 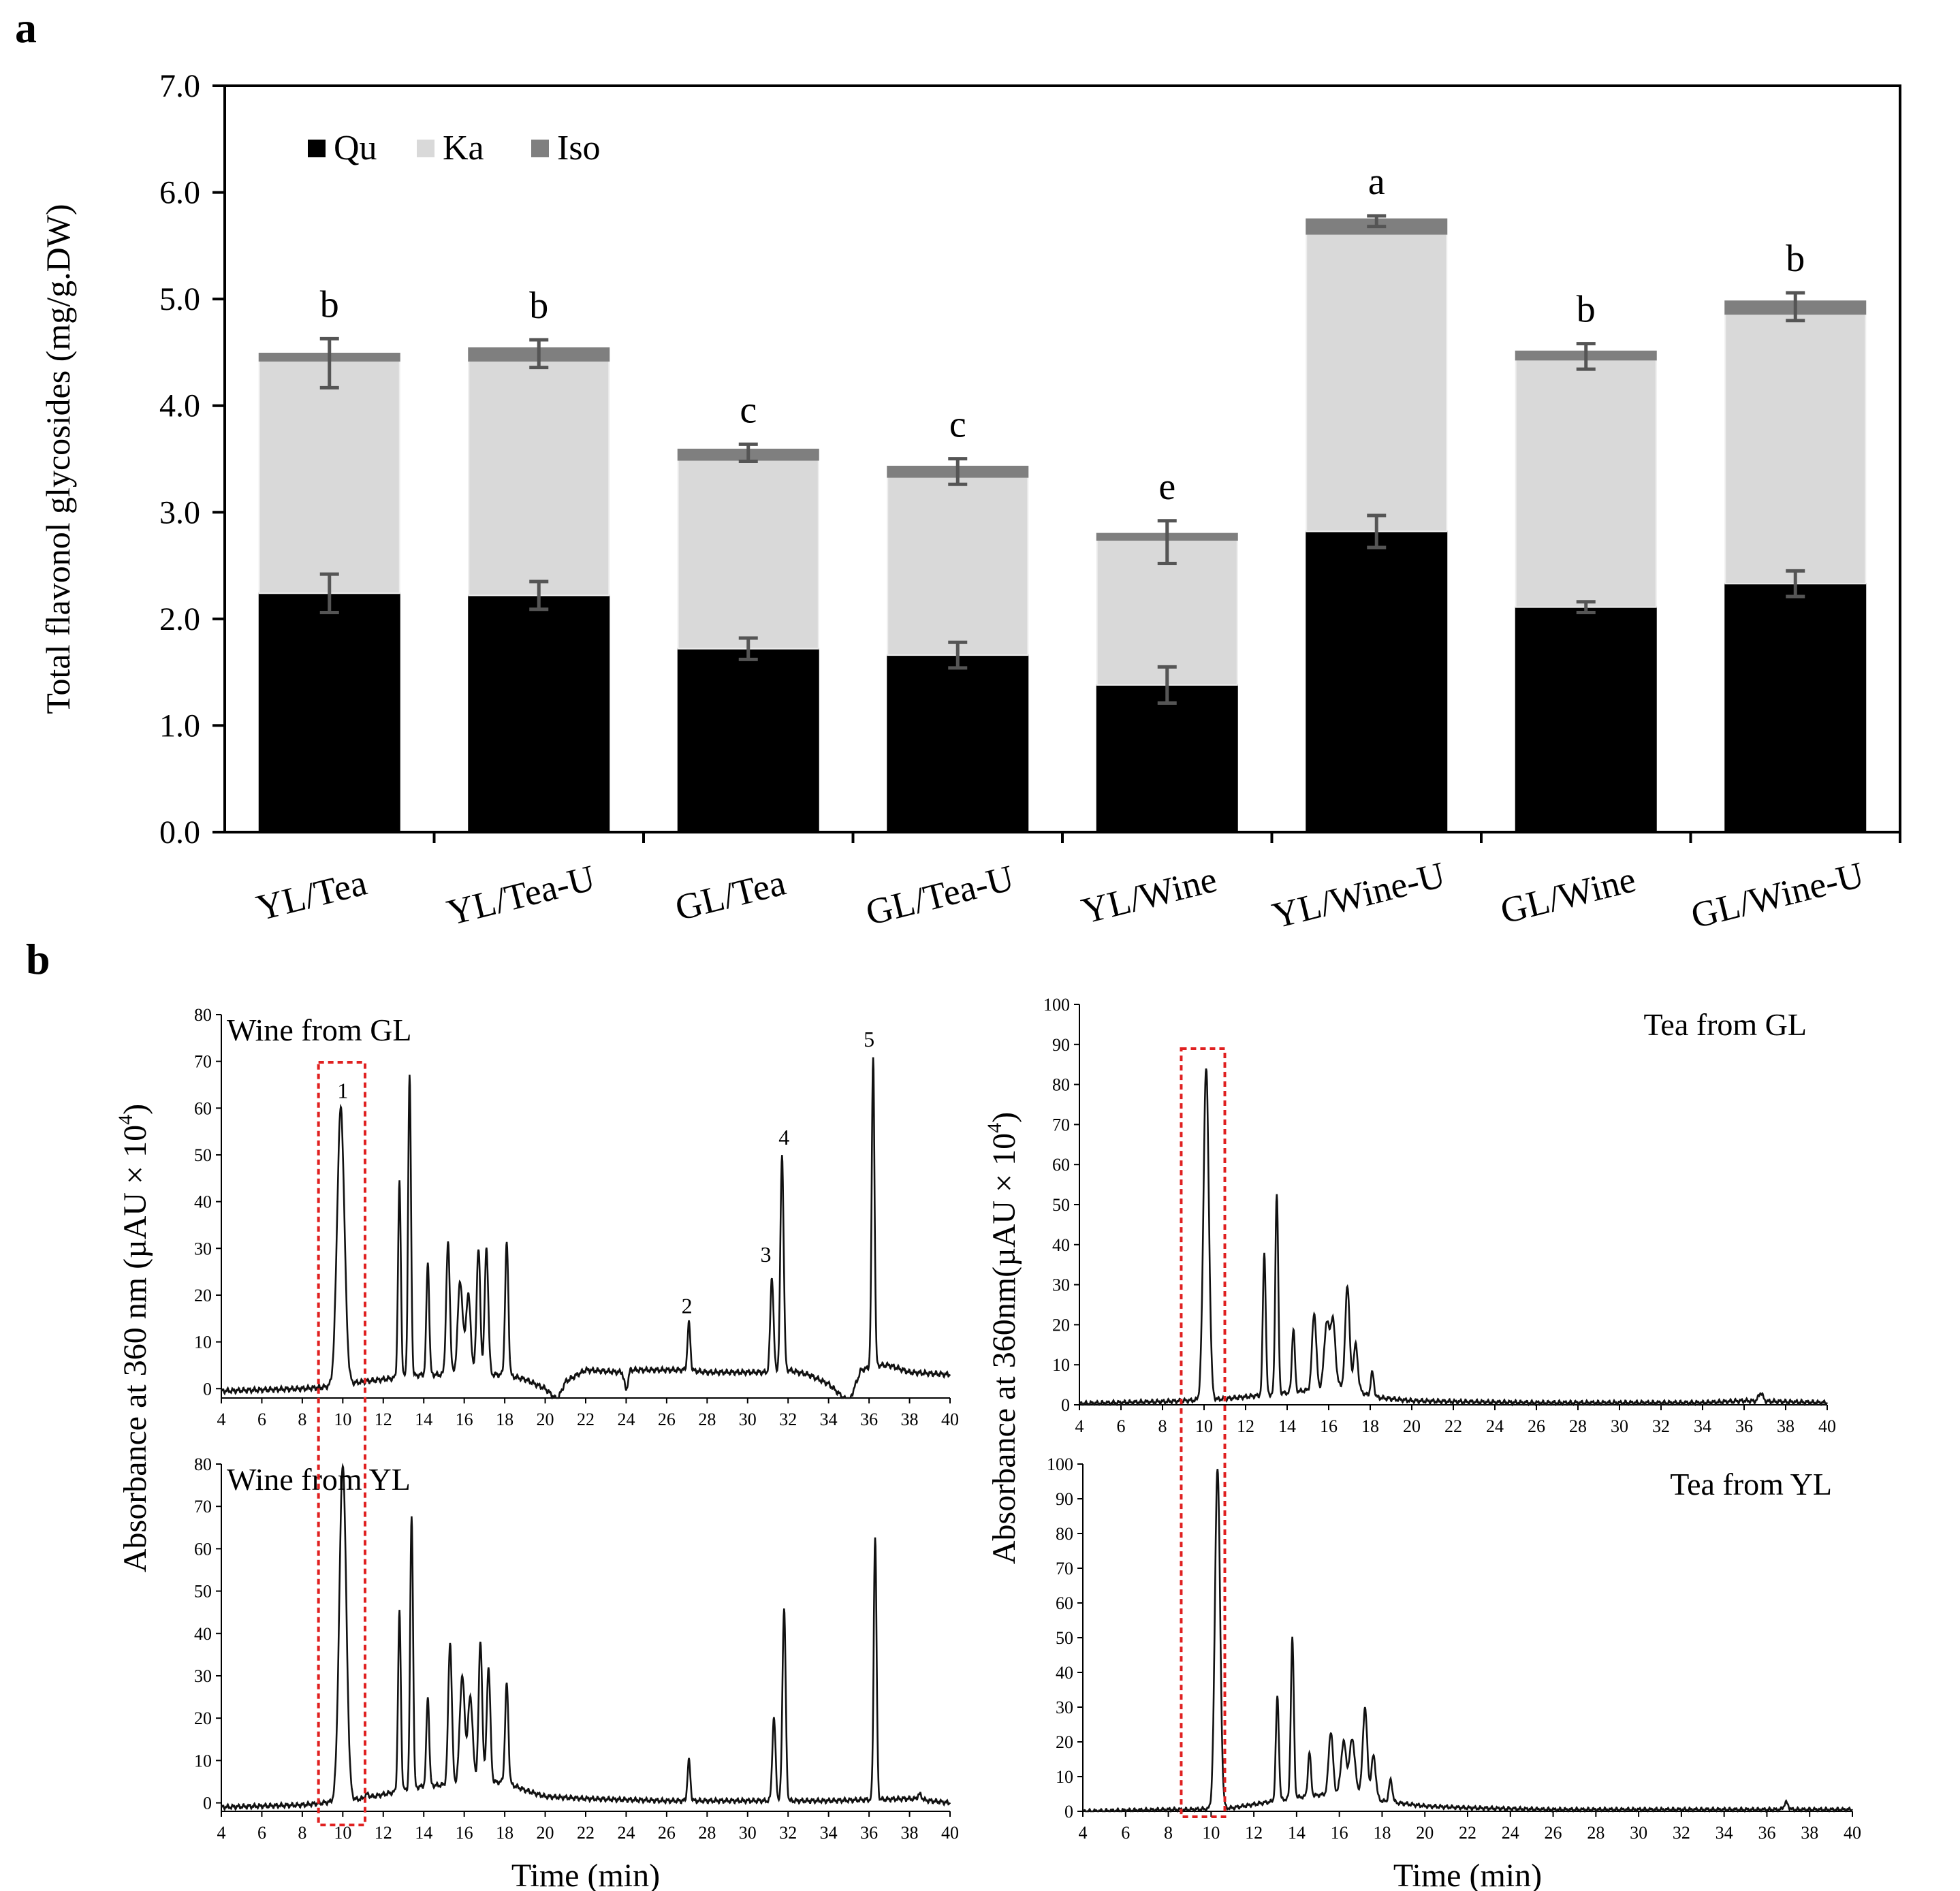 What do you see at coordinates (940, 895) in the screenshot?
I see `x-tick-label: GL/Tea-U` at bounding box center [940, 895].